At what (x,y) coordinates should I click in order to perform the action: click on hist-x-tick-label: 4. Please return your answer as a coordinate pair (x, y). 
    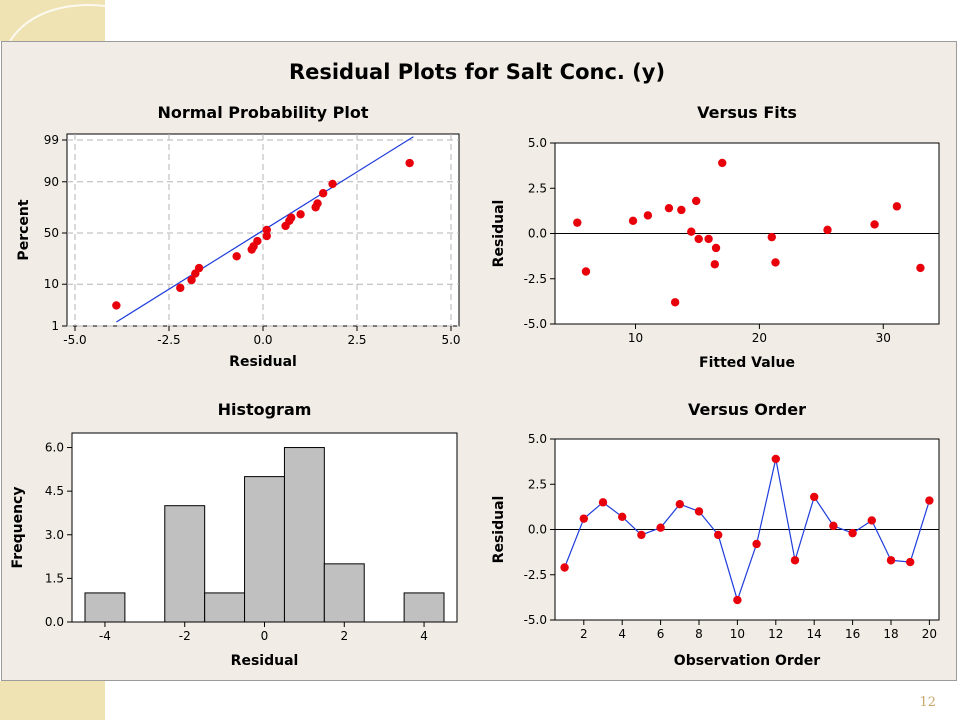
    Looking at the image, I should click on (424, 636).